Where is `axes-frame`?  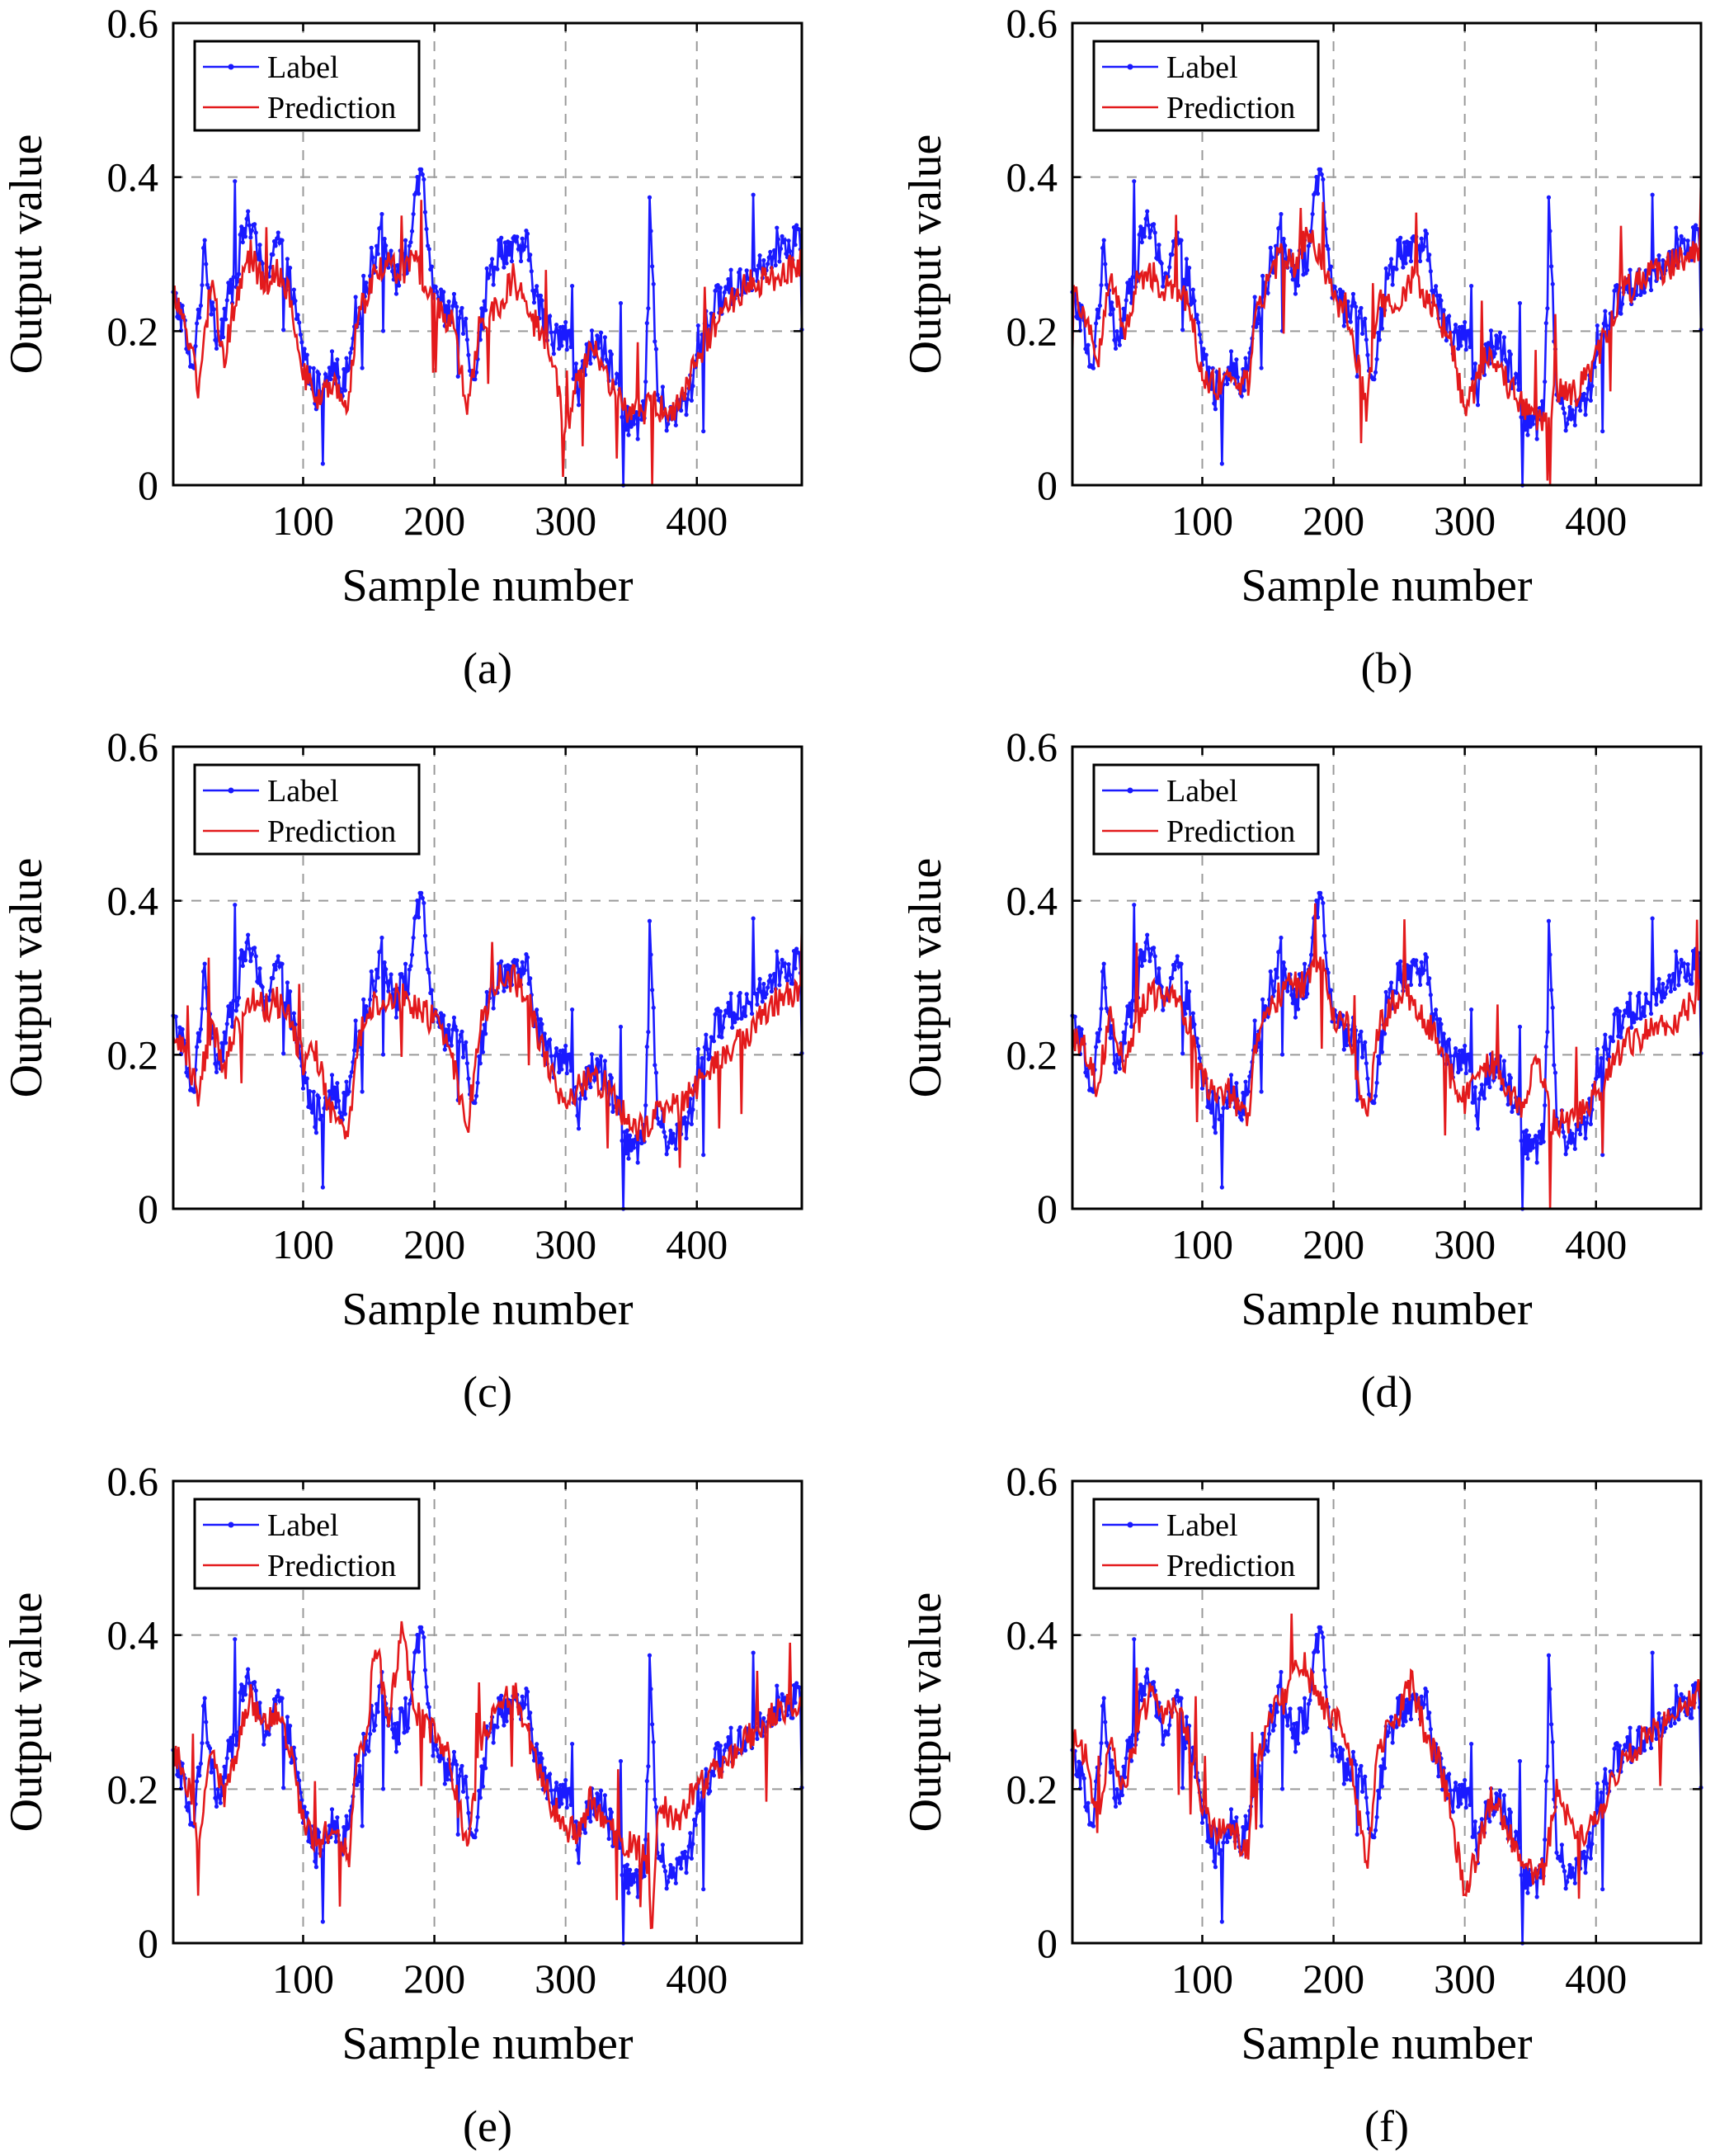 axes-frame is located at coordinates (1387, 254).